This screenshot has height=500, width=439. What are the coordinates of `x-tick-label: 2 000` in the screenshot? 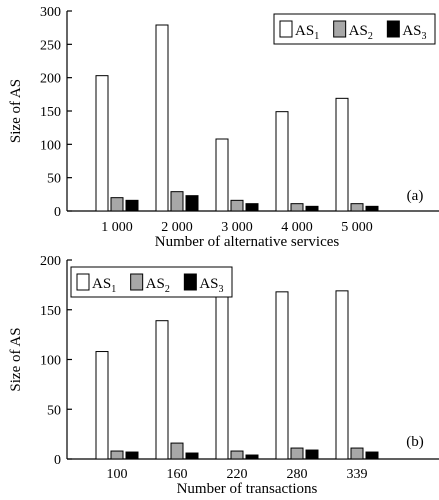 It's located at (177, 227).